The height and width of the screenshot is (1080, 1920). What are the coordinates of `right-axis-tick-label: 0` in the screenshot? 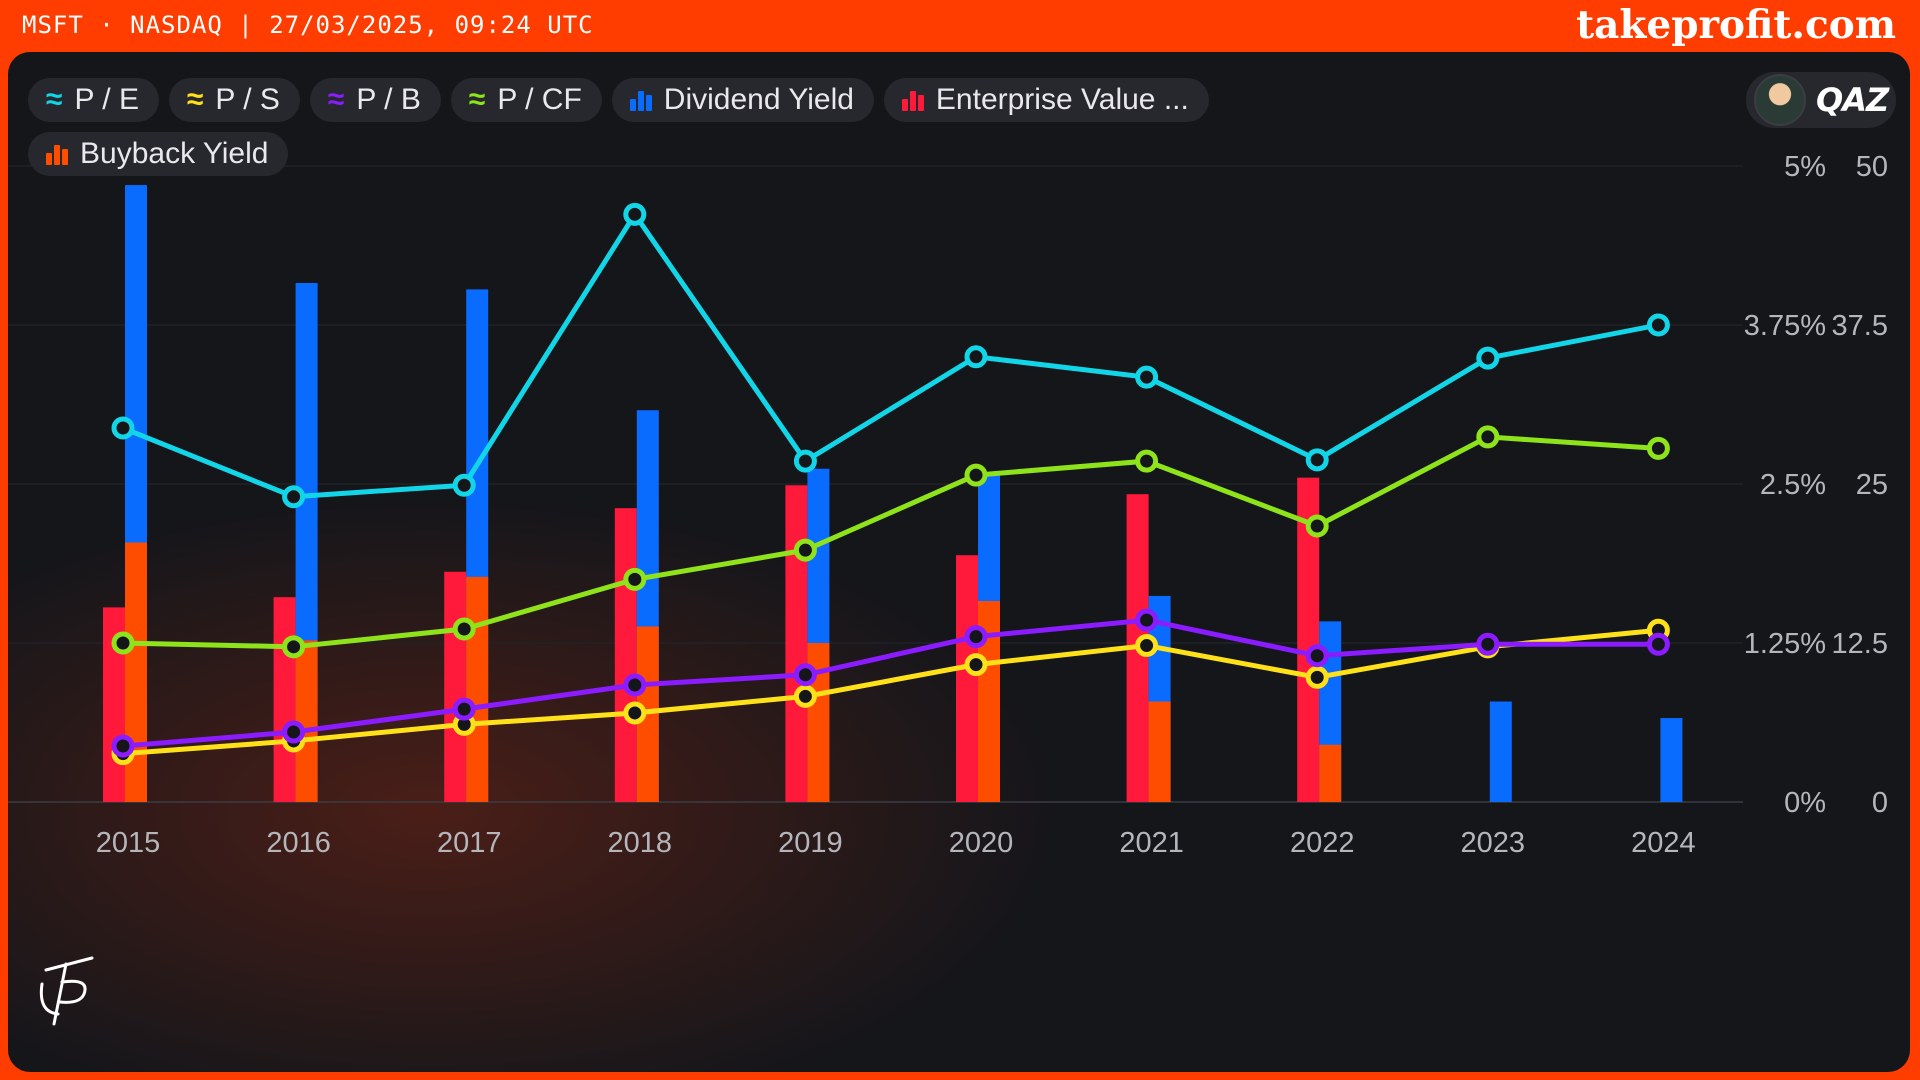 It's located at (1880, 803).